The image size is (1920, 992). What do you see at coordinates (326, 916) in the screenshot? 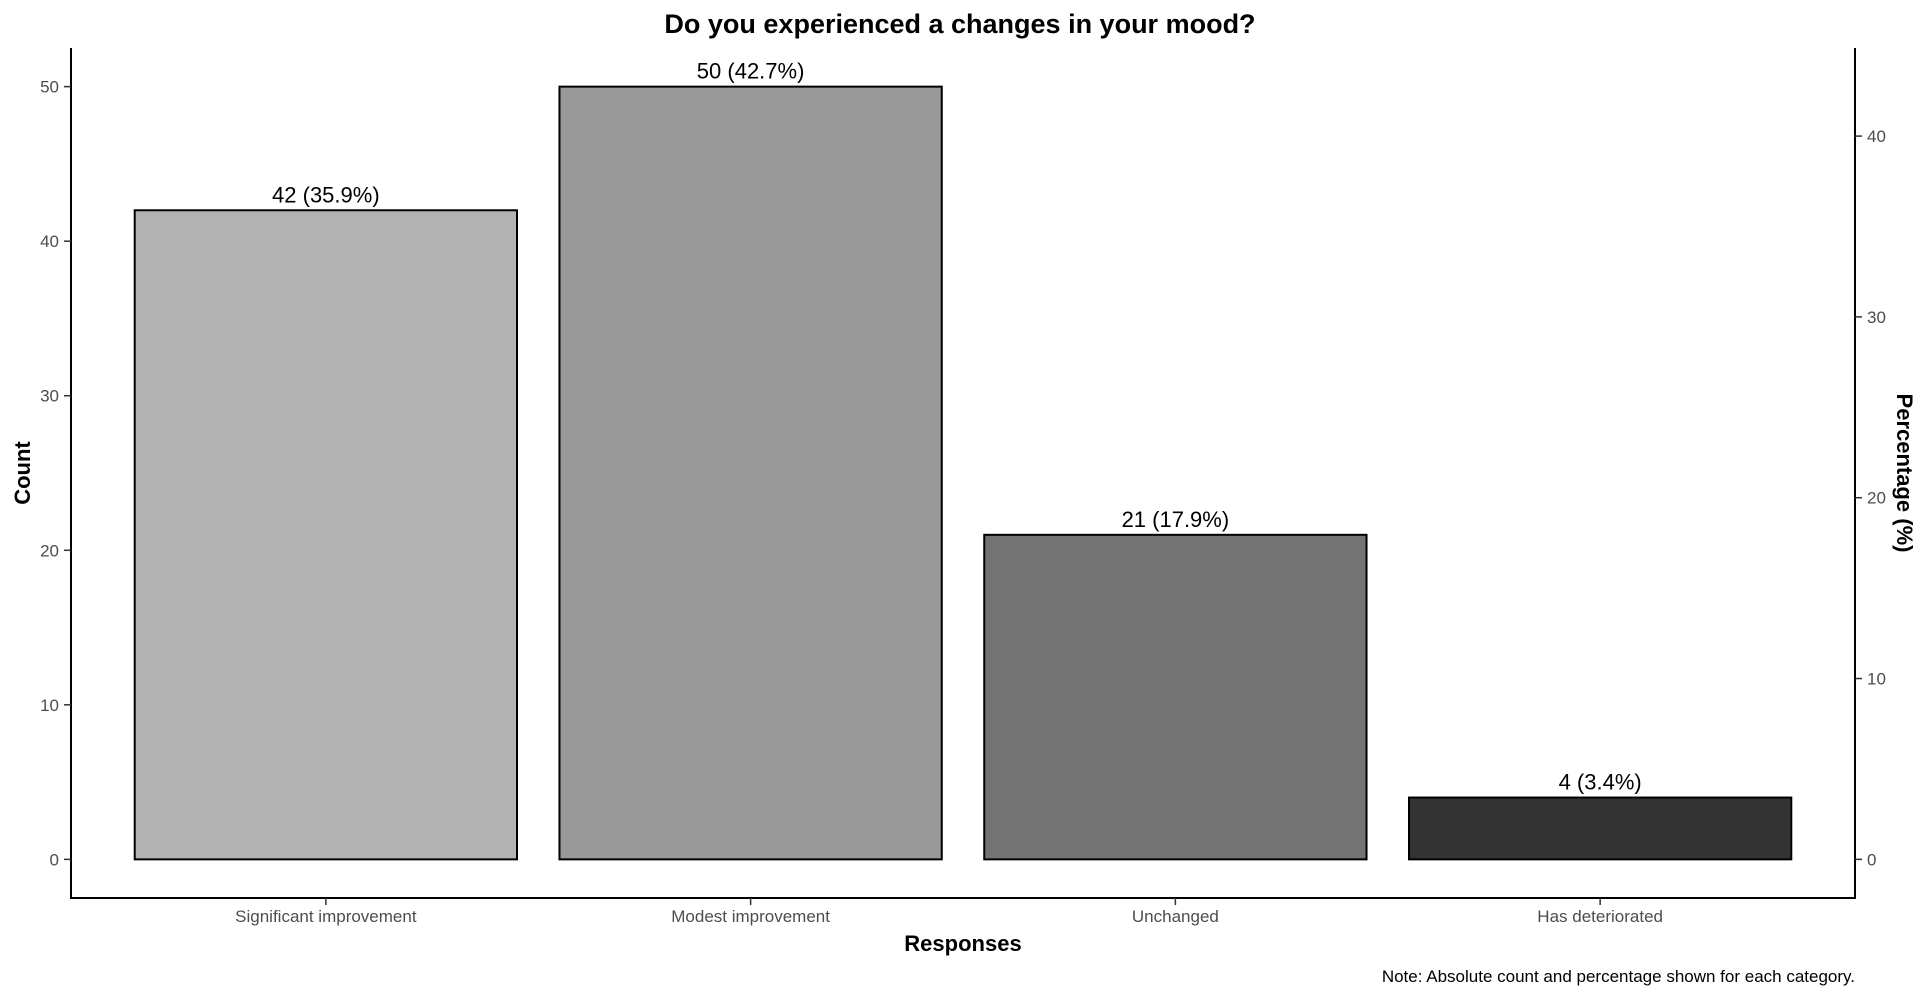
I see `x-tick-label: Significant improvement` at bounding box center [326, 916].